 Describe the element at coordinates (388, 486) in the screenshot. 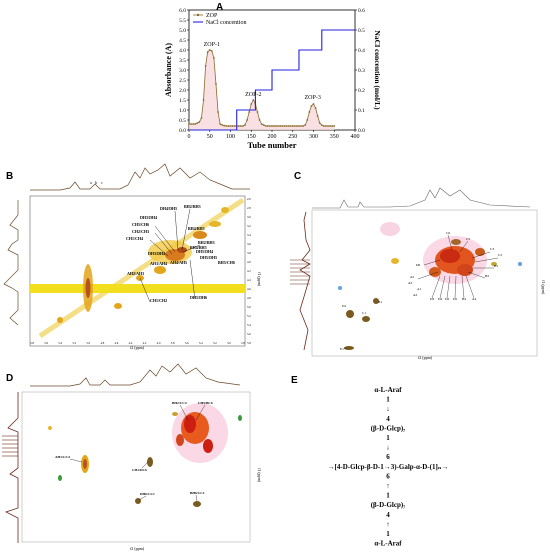

I see `panel-e-structure-line: ↑` at that location.